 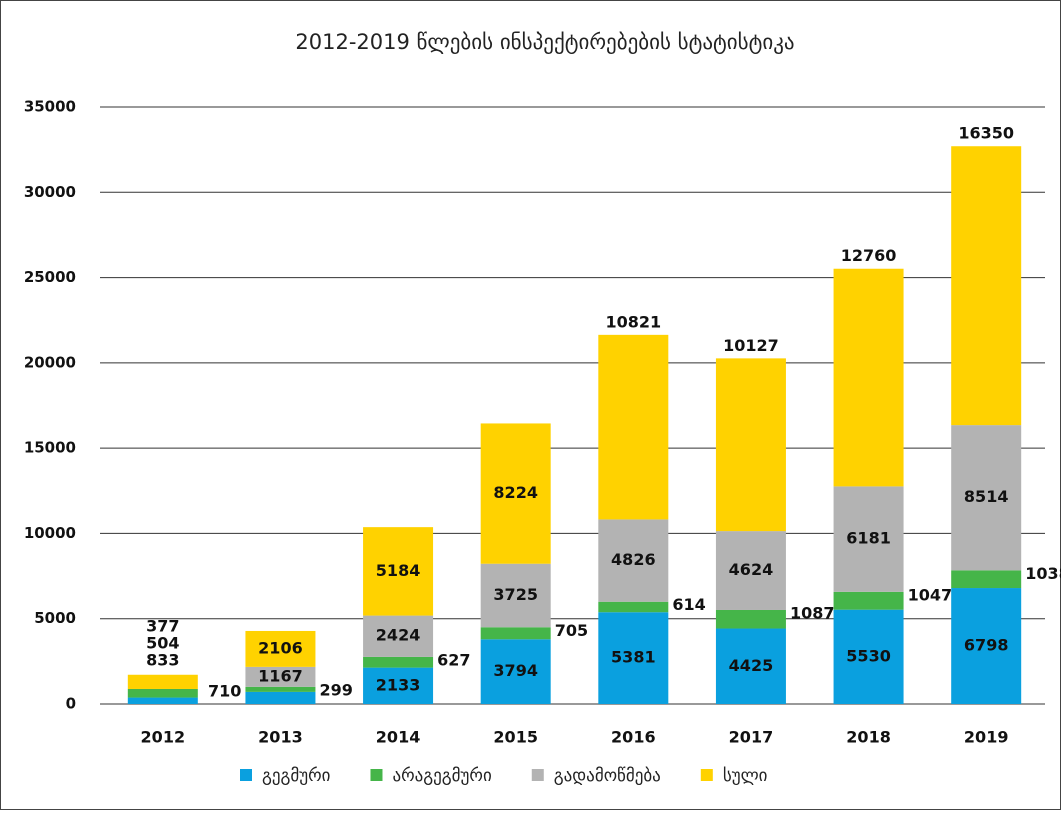 I want to click on value-label: 5530, so click(x=868, y=655).